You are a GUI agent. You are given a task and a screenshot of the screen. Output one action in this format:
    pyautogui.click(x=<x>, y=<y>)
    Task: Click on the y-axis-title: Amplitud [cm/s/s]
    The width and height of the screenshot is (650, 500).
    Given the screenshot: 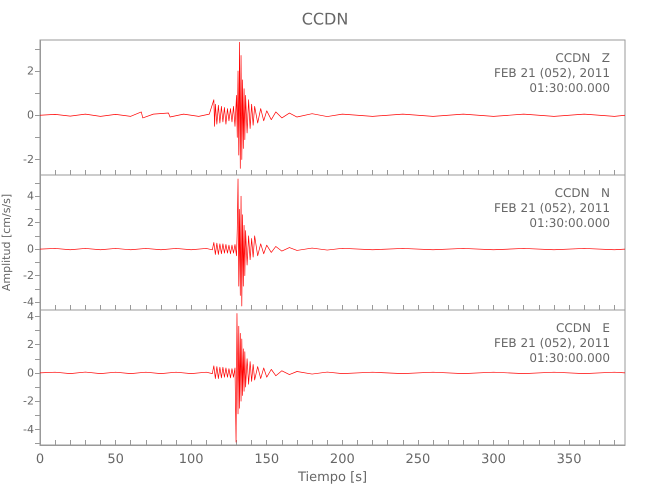 What is the action you would take?
    pyautogui.click(x=7, y=243)
    